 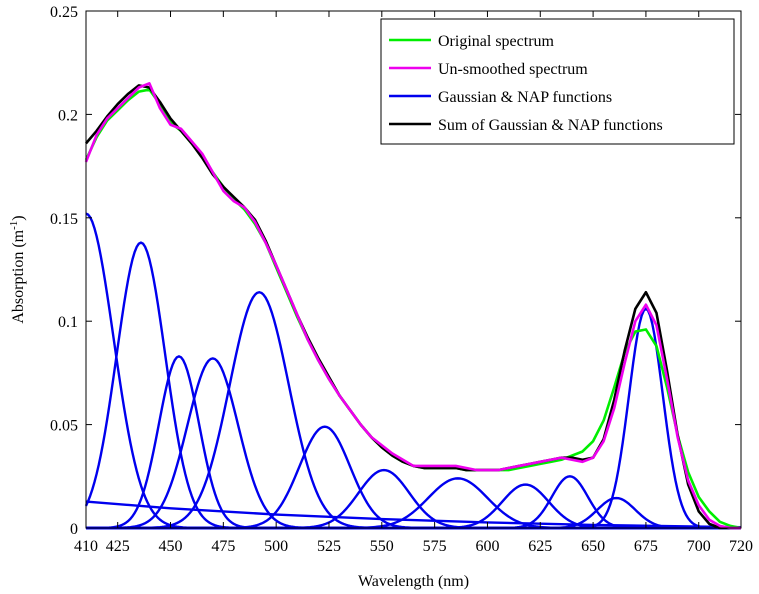 What do you see at coordinates (223, 546) in the screenshot?
I see `x-tick-label: 475` at bounding box center [223, 546].